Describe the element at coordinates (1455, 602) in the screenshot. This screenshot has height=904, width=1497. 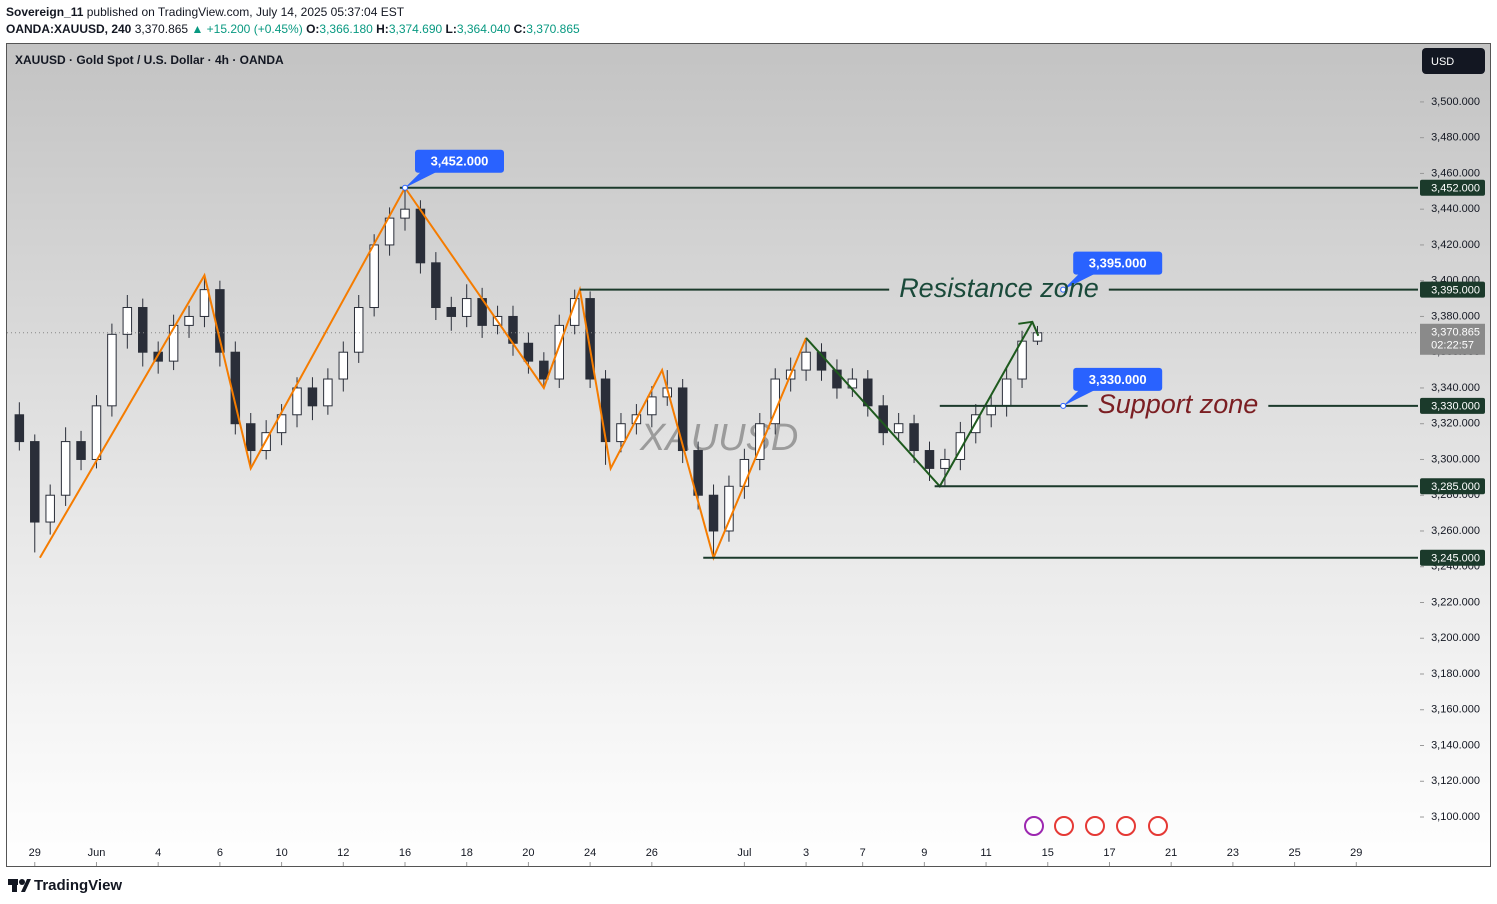
I see `y-tick-label: 3,220.000` at that location.